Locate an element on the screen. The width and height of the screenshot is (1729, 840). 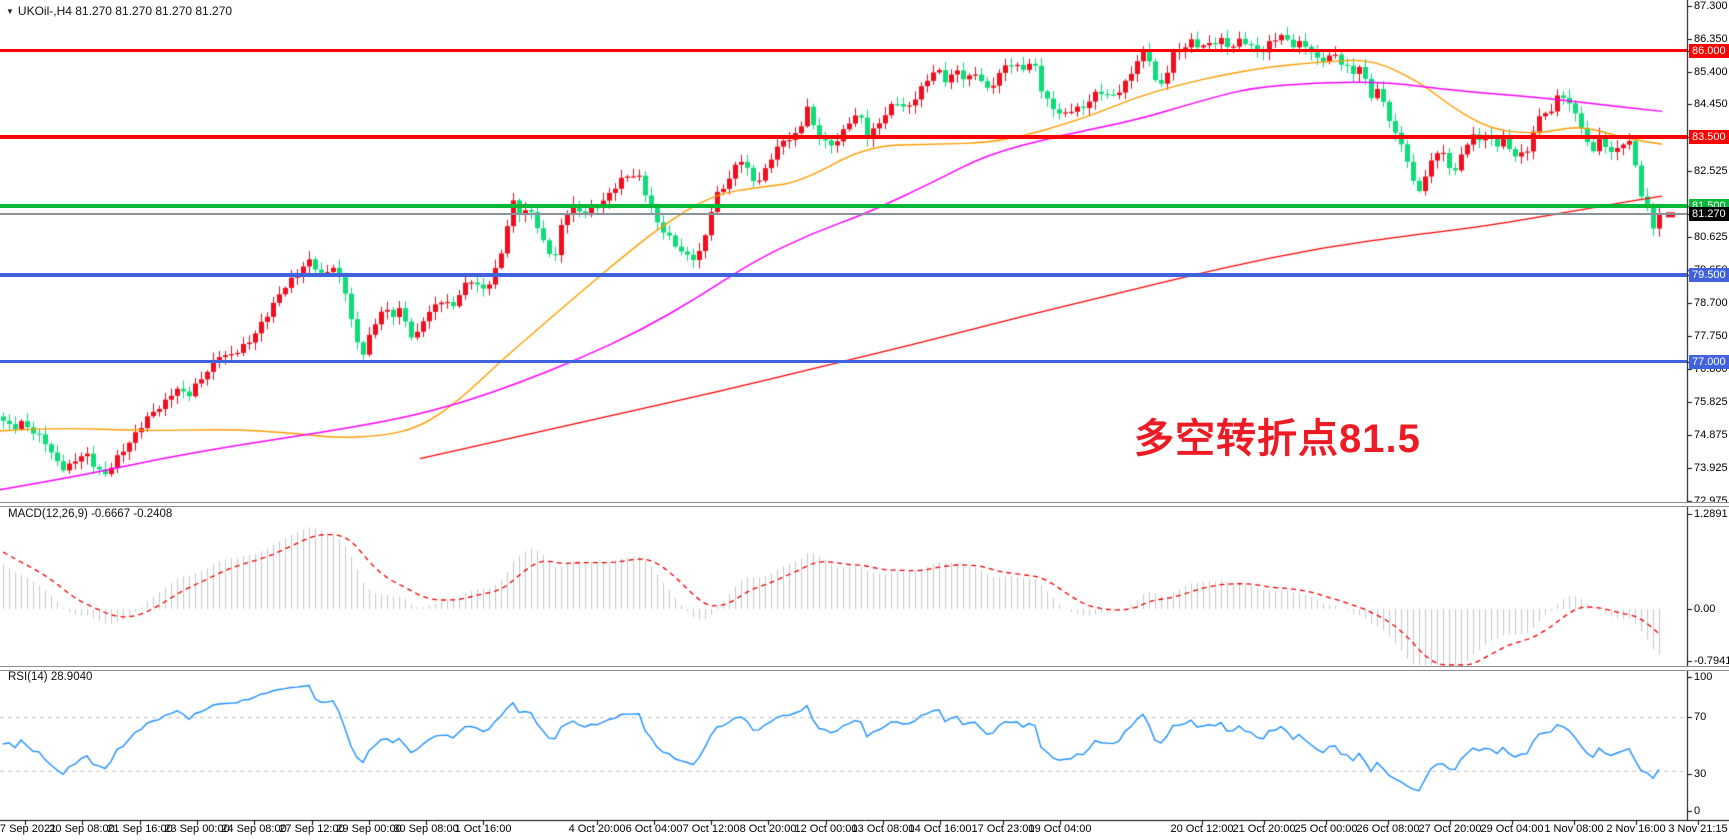
symbol-label: ▼ UKOil-,H4 81.270 81.270 81.270 81.270 is located at coordinates (119, 11).